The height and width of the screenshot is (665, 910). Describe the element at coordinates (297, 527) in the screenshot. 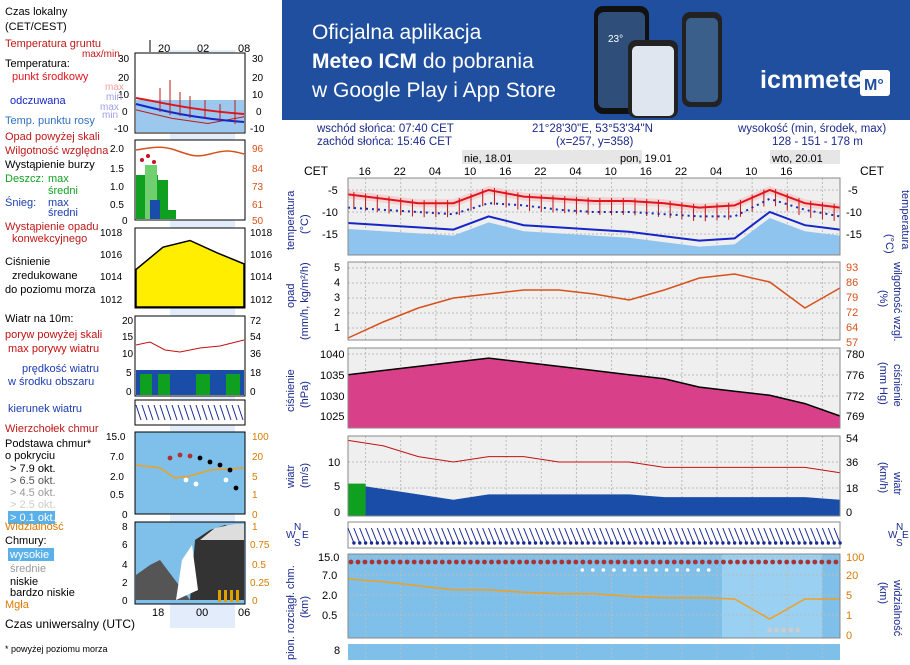

I see `dir-n: N` at that location.